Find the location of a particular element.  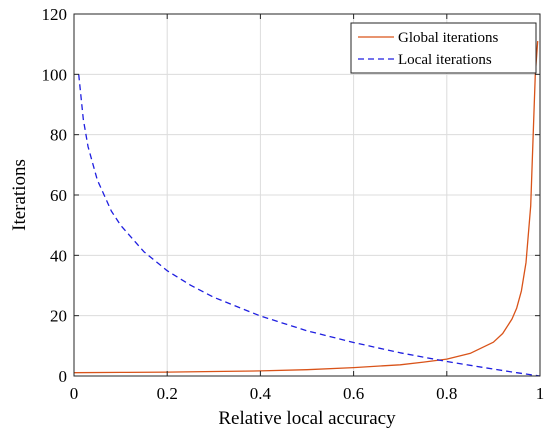

legend-label-global-iterations: Global iterations is located at coordinates (448, 38).